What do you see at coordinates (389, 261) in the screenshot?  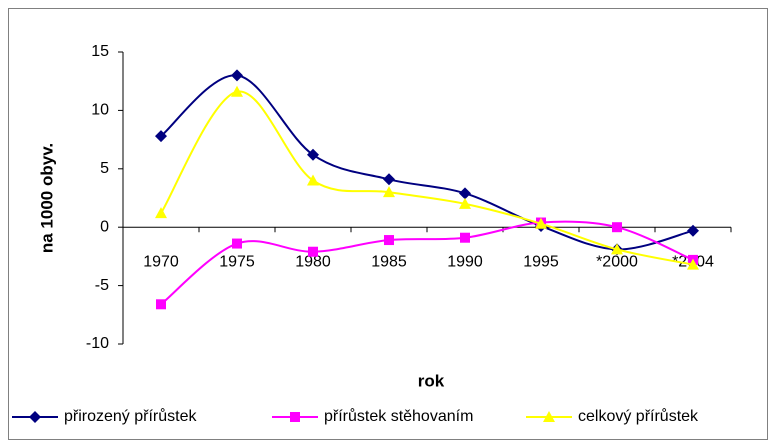 I see `x-tick-label: 1985` at bounding box center [389, 261].